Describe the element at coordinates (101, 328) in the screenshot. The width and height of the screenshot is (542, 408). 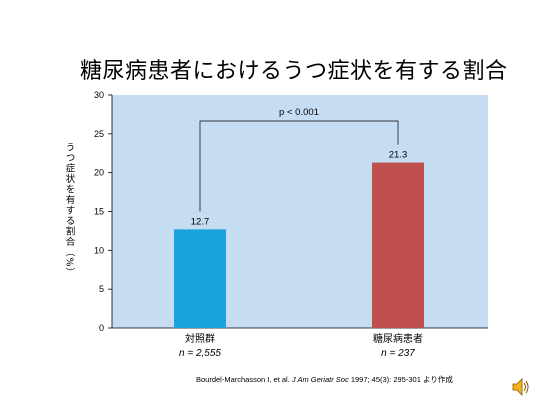
I see `y-tick-label: 0` at that location.